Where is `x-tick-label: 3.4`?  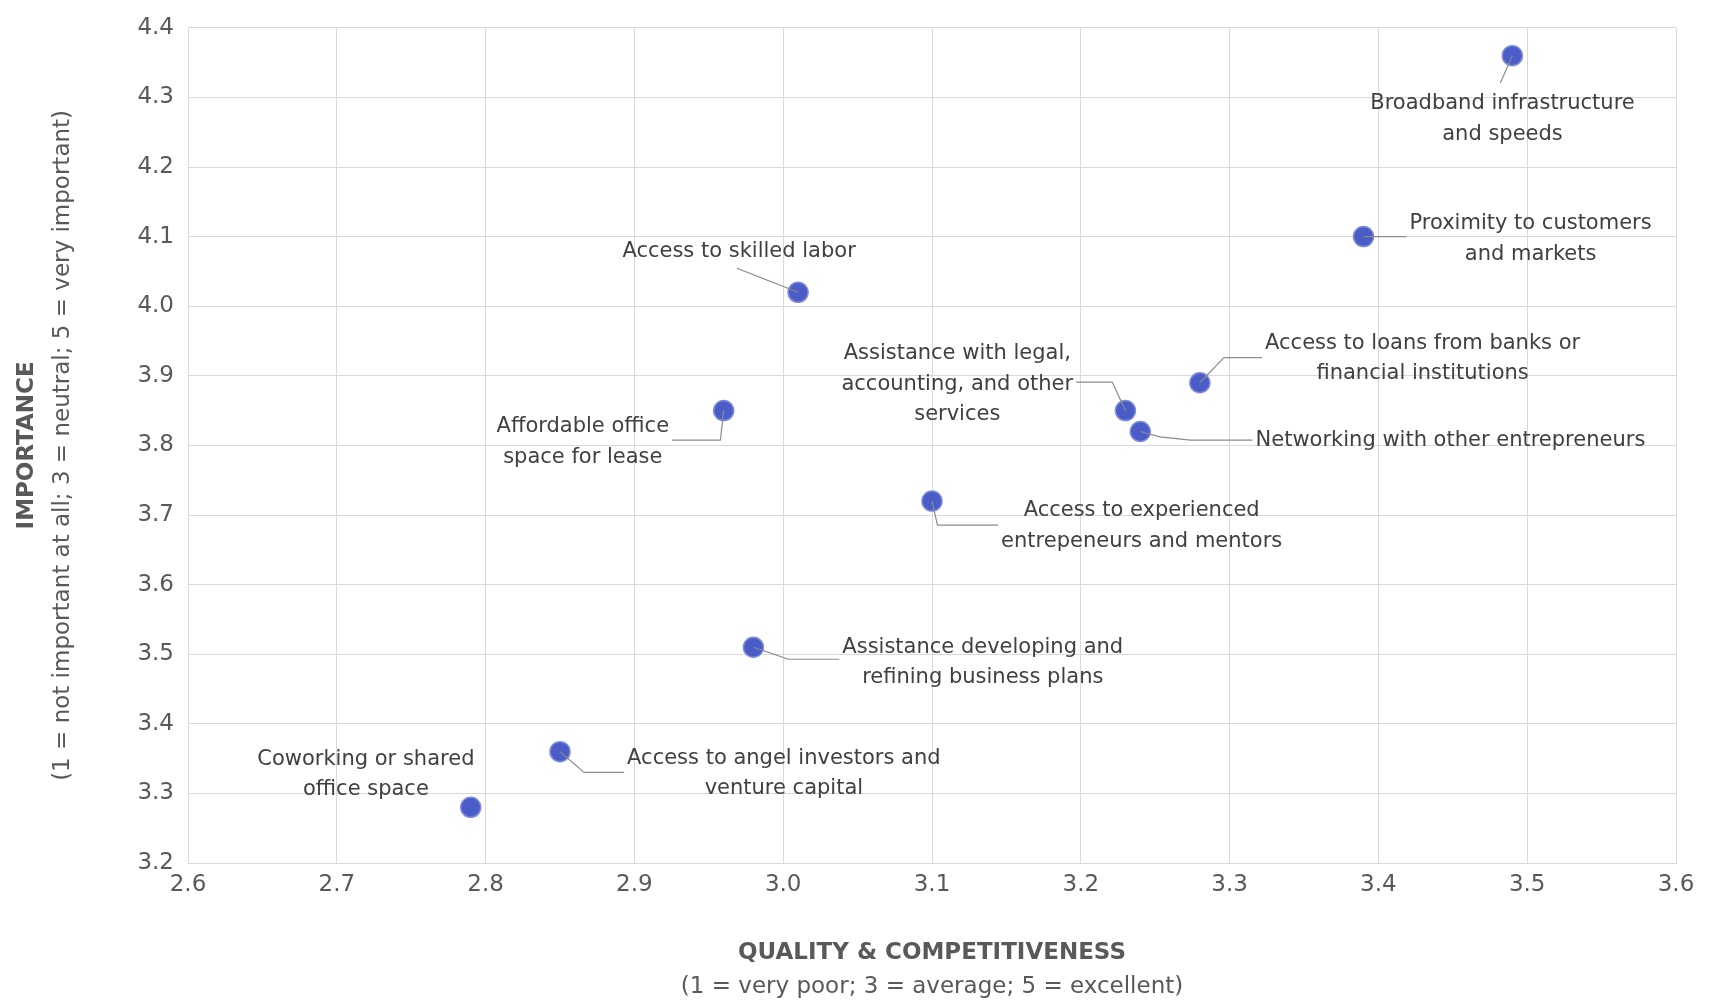
x-tick-label: 3.4 is located at coordinates (1378, 882).